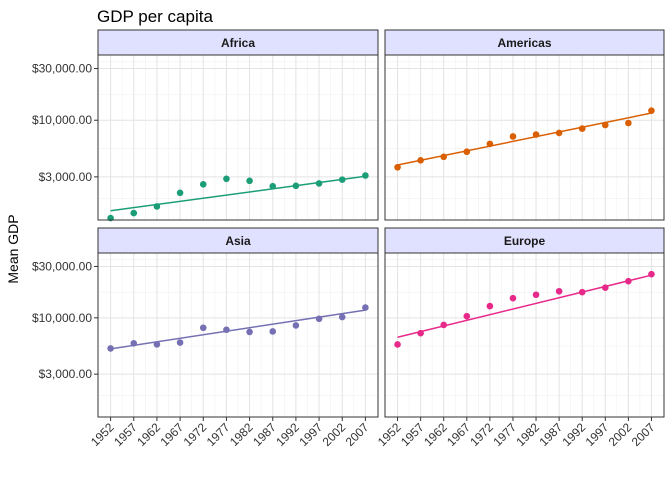 The width and height of the screenshot is (672, 480). I want to click on trend-line-asia, so click(238, 329).